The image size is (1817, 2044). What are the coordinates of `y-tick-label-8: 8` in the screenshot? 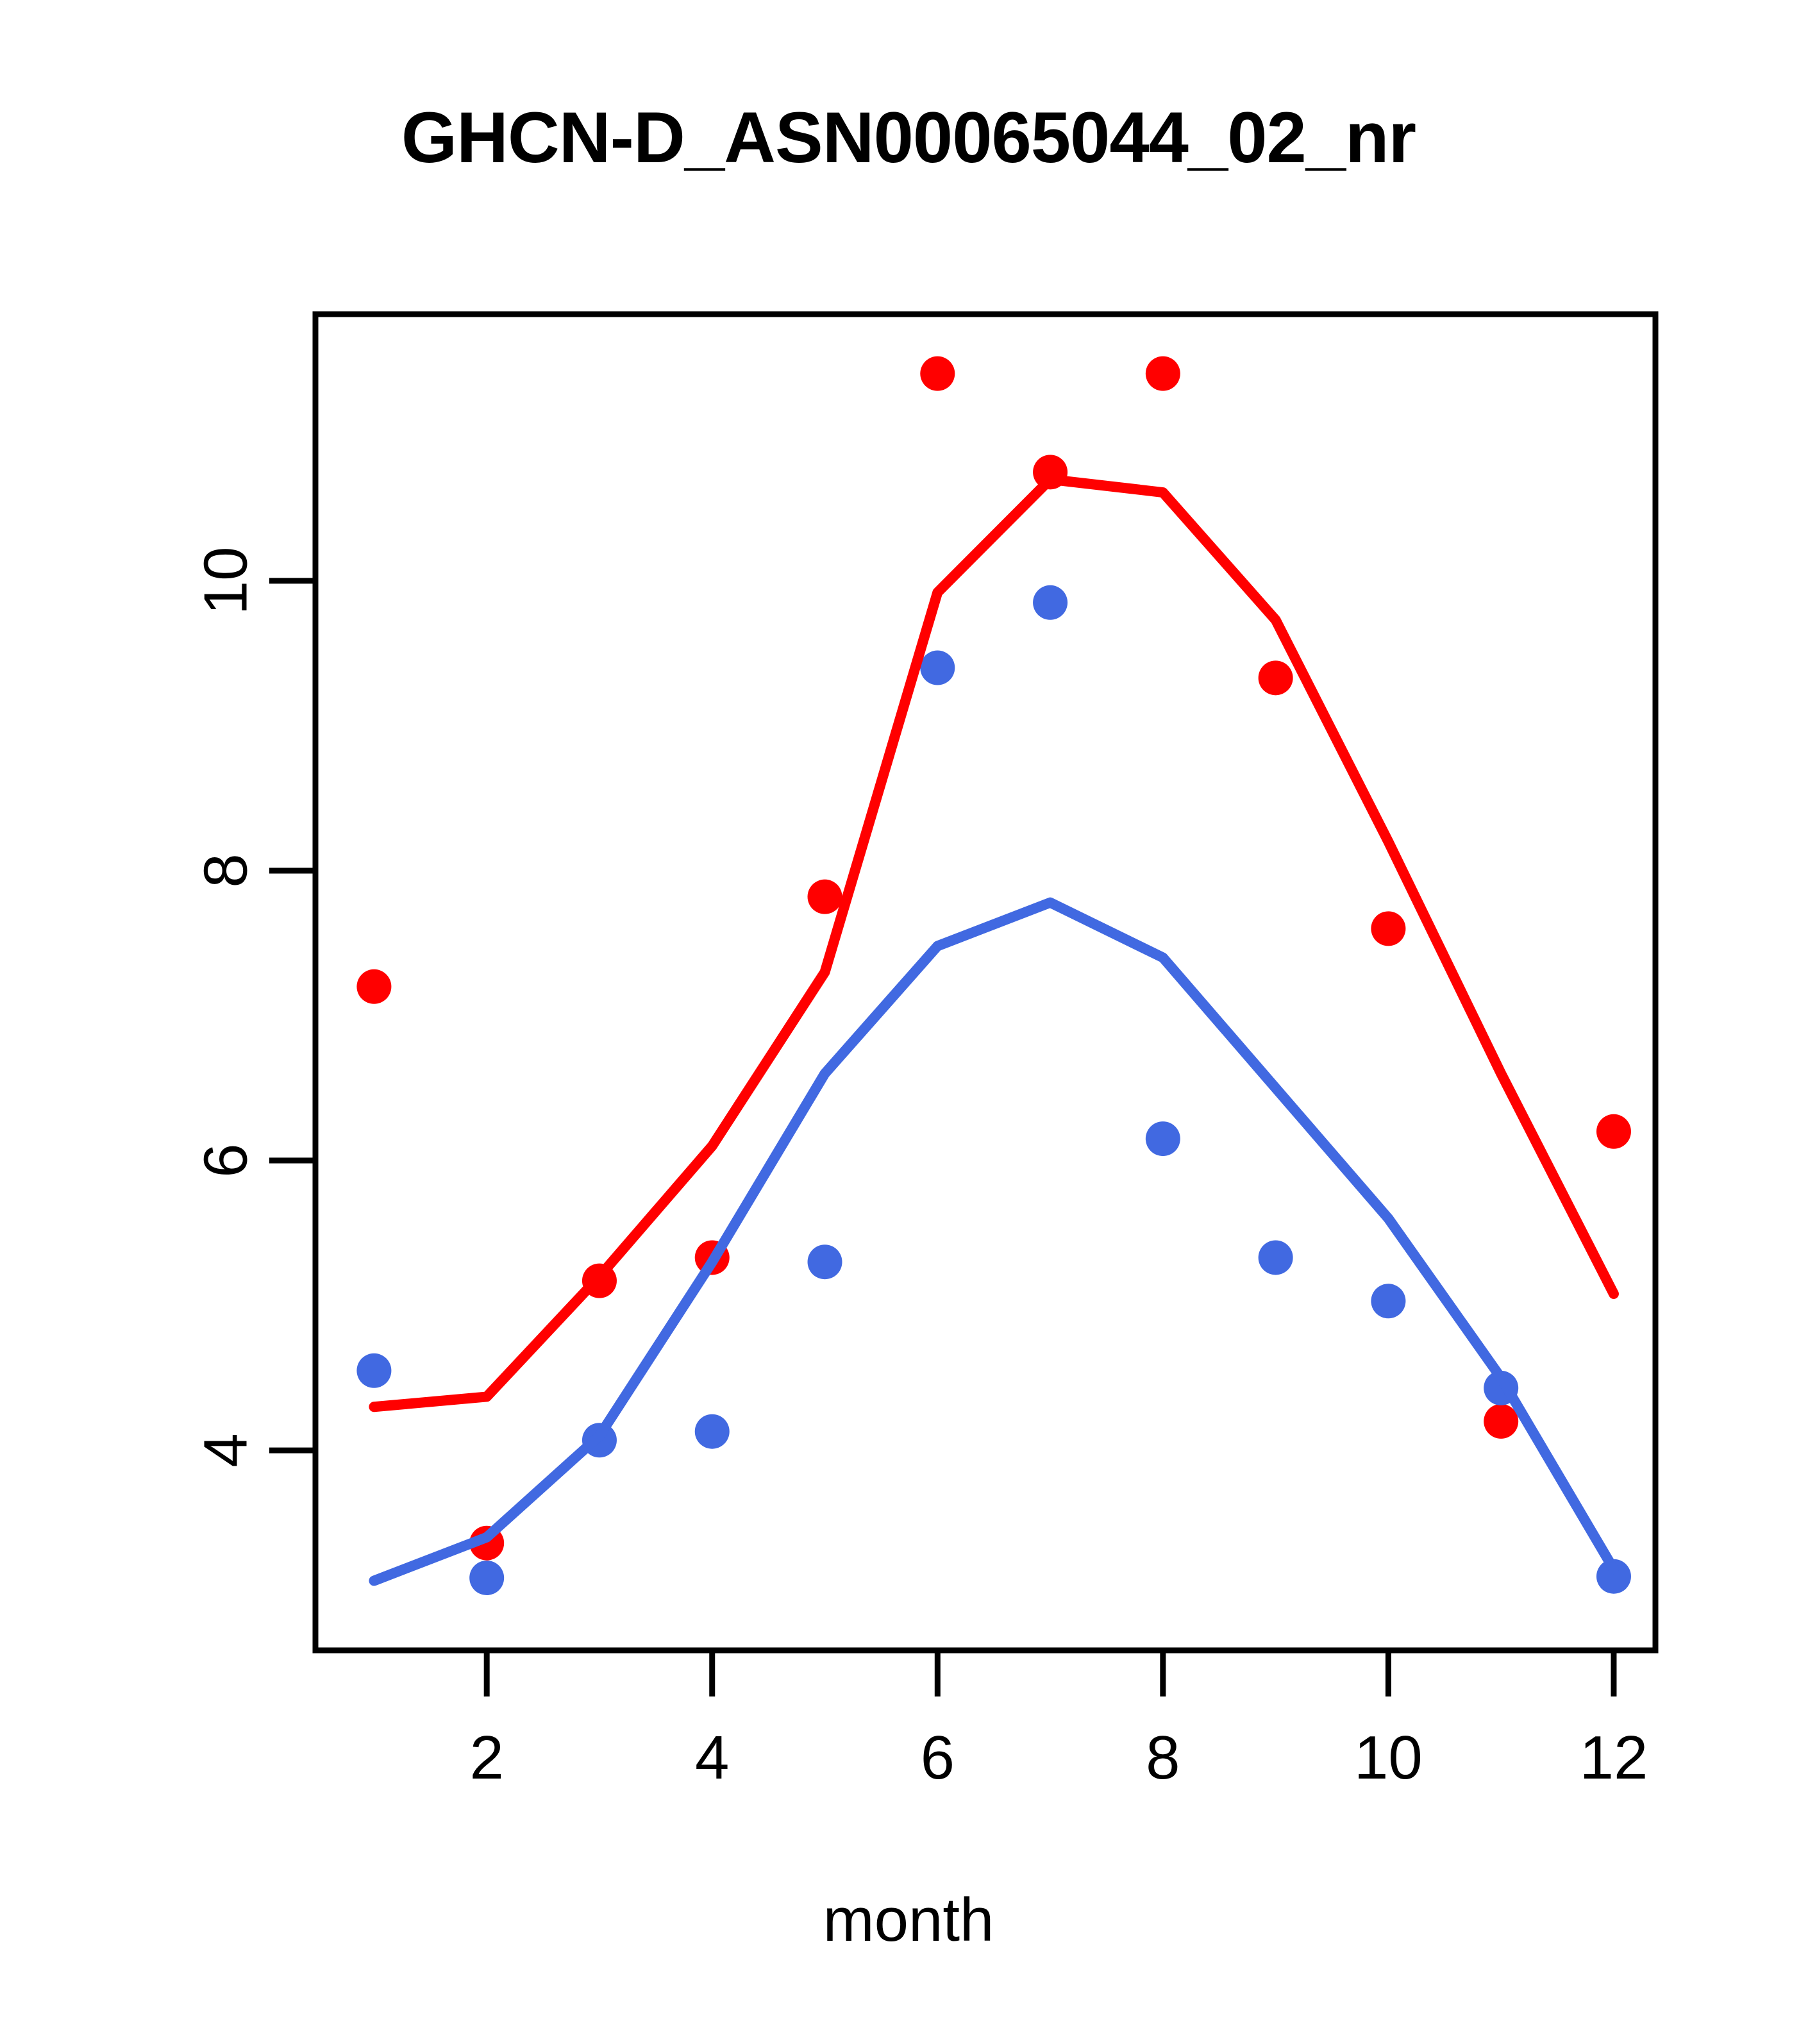 It's located at (226, 870).